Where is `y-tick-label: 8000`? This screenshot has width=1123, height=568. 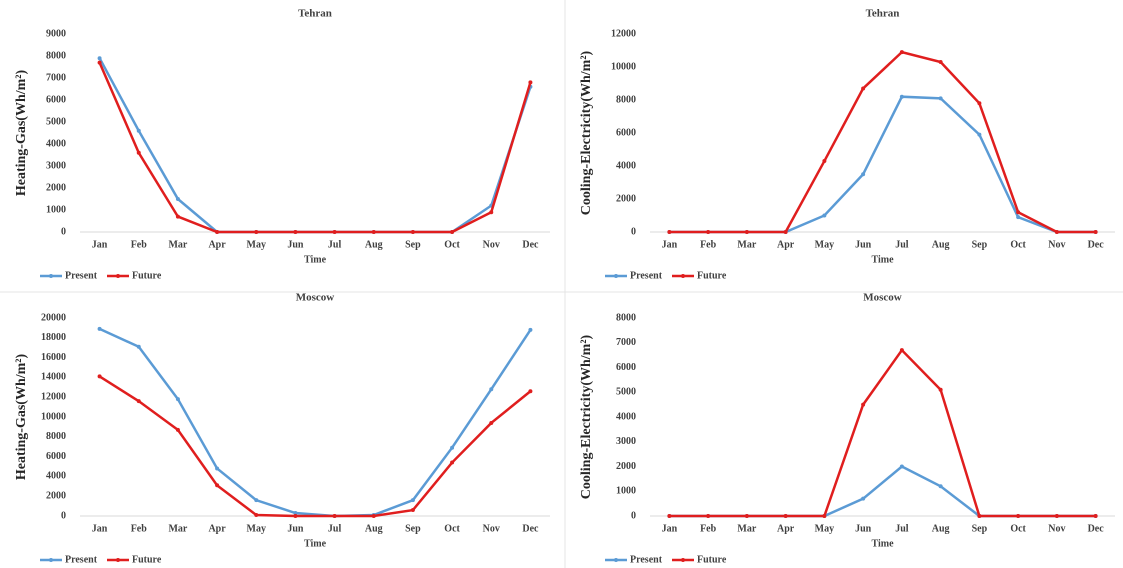
y-tick-label: 8000 is located at coordinates (626, 317).